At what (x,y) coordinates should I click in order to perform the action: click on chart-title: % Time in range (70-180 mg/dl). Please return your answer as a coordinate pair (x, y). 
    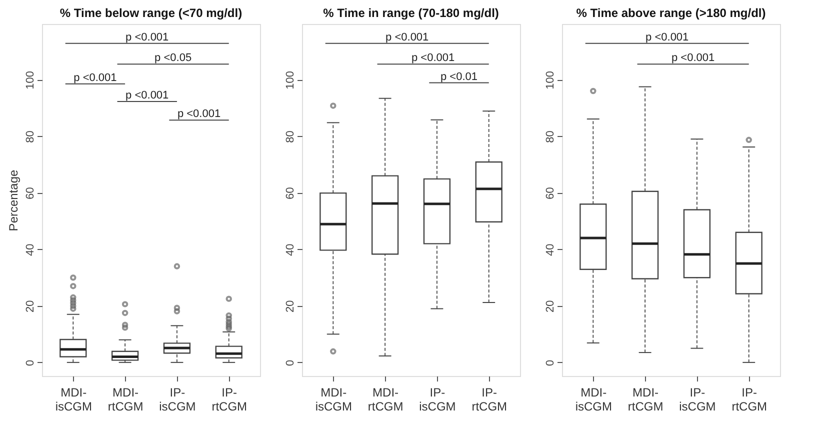
    Looking at the image, I should click on (411, 13).